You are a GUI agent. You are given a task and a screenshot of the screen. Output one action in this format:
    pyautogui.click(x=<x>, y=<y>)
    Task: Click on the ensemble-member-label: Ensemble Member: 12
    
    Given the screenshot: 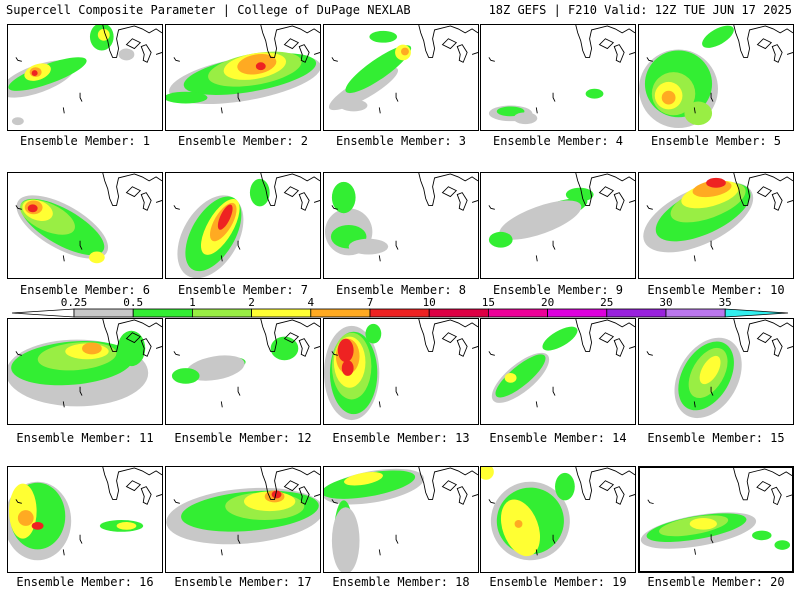 What is the action you would take?
    pyautogui.click(x=243, y=438)
    